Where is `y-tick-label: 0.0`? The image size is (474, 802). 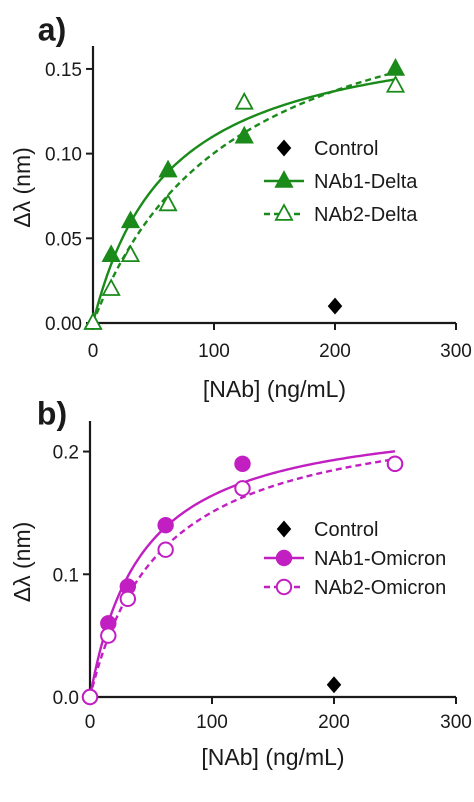
y-tick-label: 0.0 is located at coordinates (66, 698).